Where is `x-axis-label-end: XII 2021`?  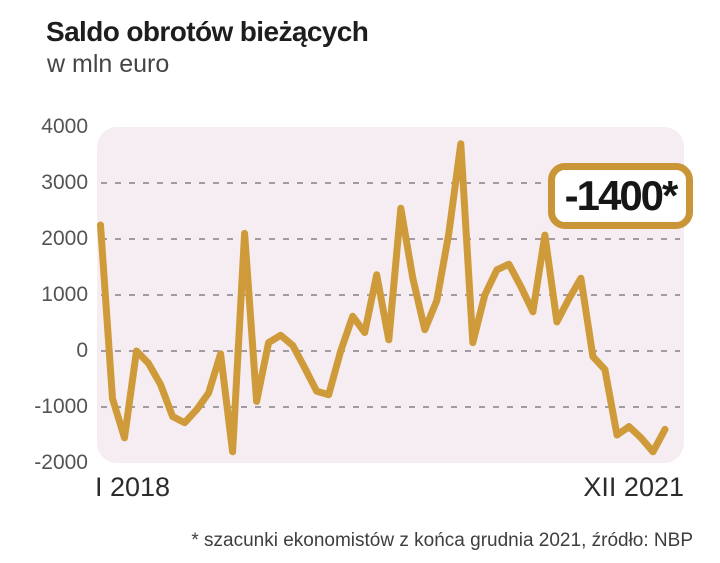 x-axis-label-end: XII 2021 is located at coordinates (633, 487).